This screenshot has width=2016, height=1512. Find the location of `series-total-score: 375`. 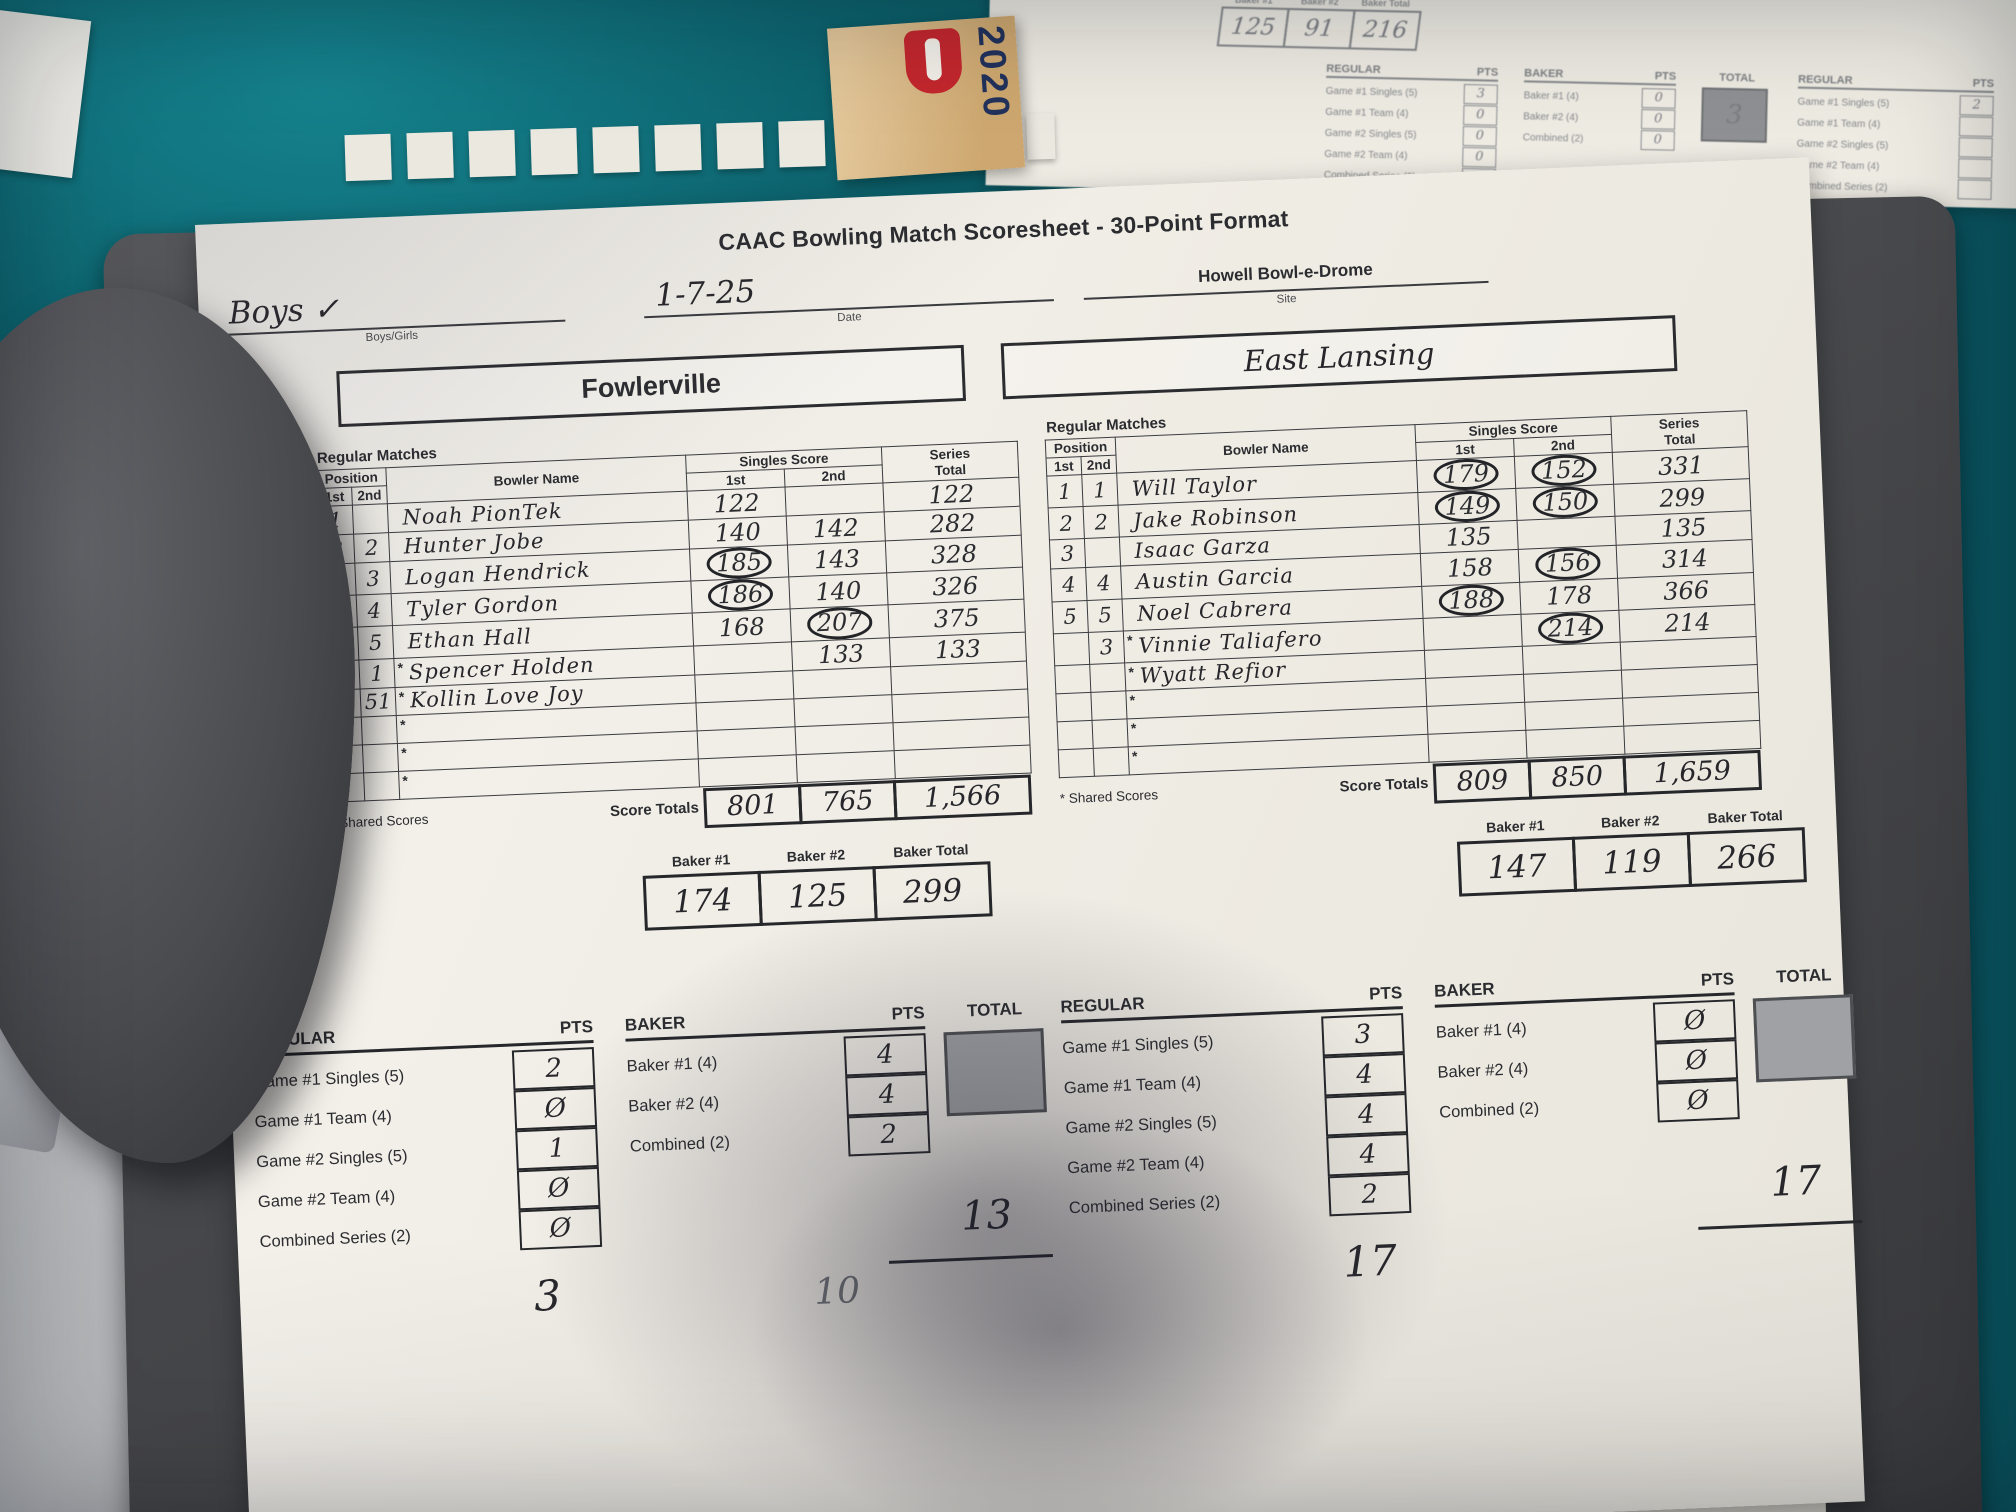

series-total-score: 375 is located at coordinates (957, 618).